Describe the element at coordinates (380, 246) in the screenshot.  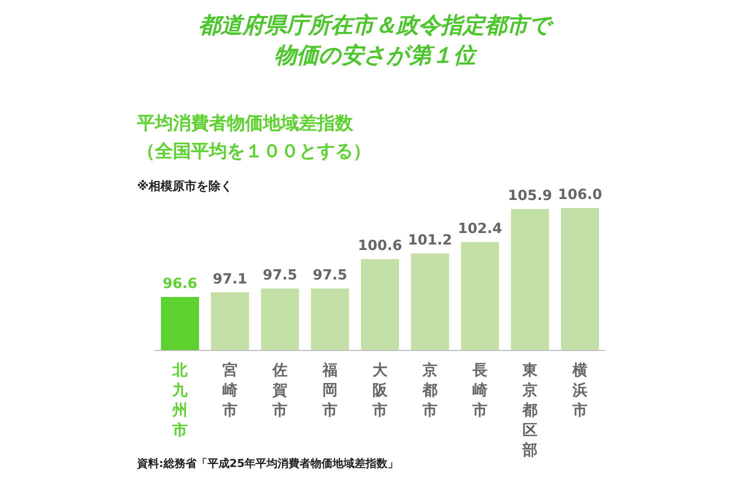
I see `data-label: 100.6` at that location.